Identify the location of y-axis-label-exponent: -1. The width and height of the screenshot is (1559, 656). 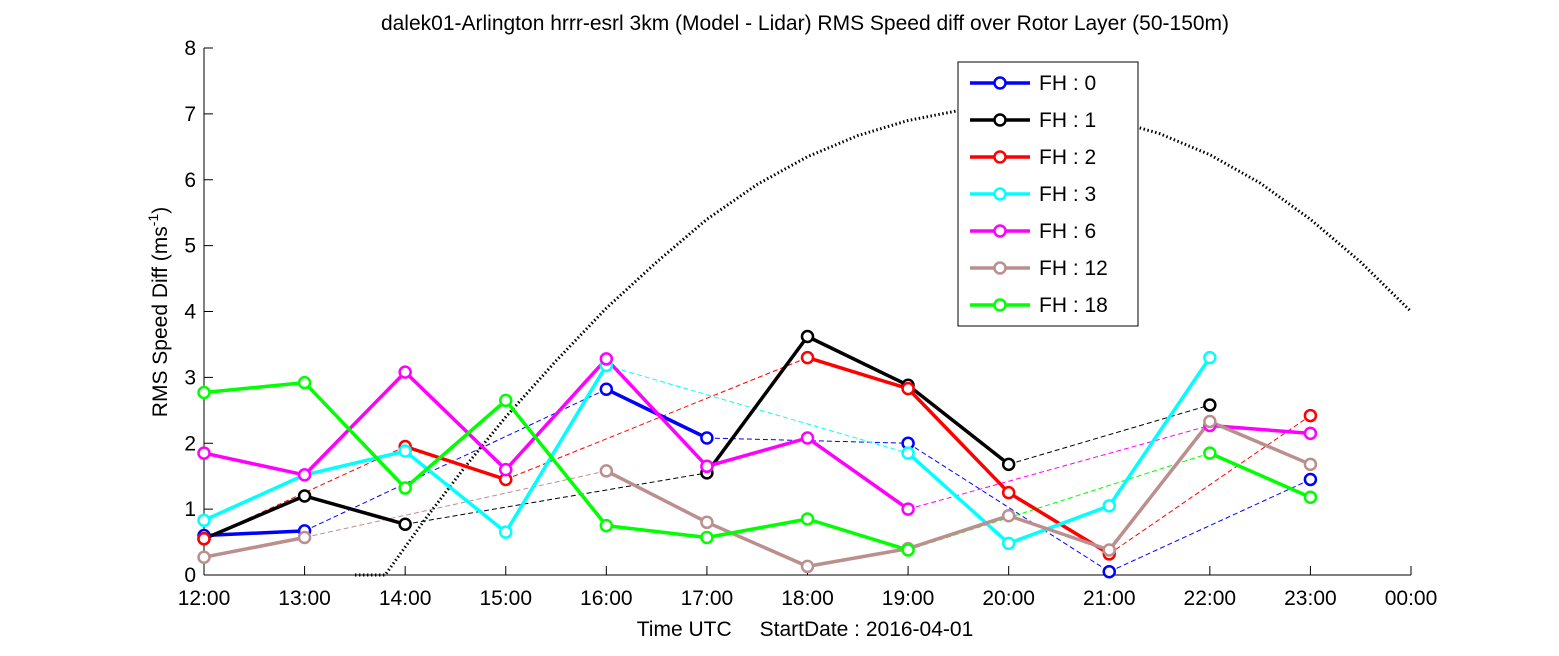
(153, 220).